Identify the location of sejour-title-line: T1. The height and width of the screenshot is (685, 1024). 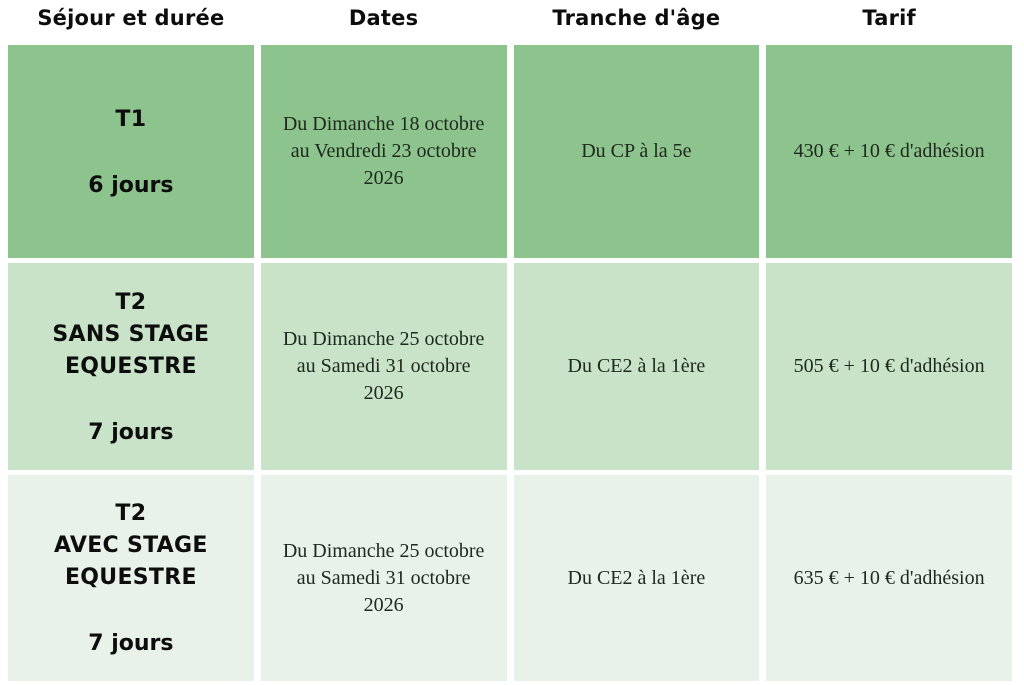
(131, 119).